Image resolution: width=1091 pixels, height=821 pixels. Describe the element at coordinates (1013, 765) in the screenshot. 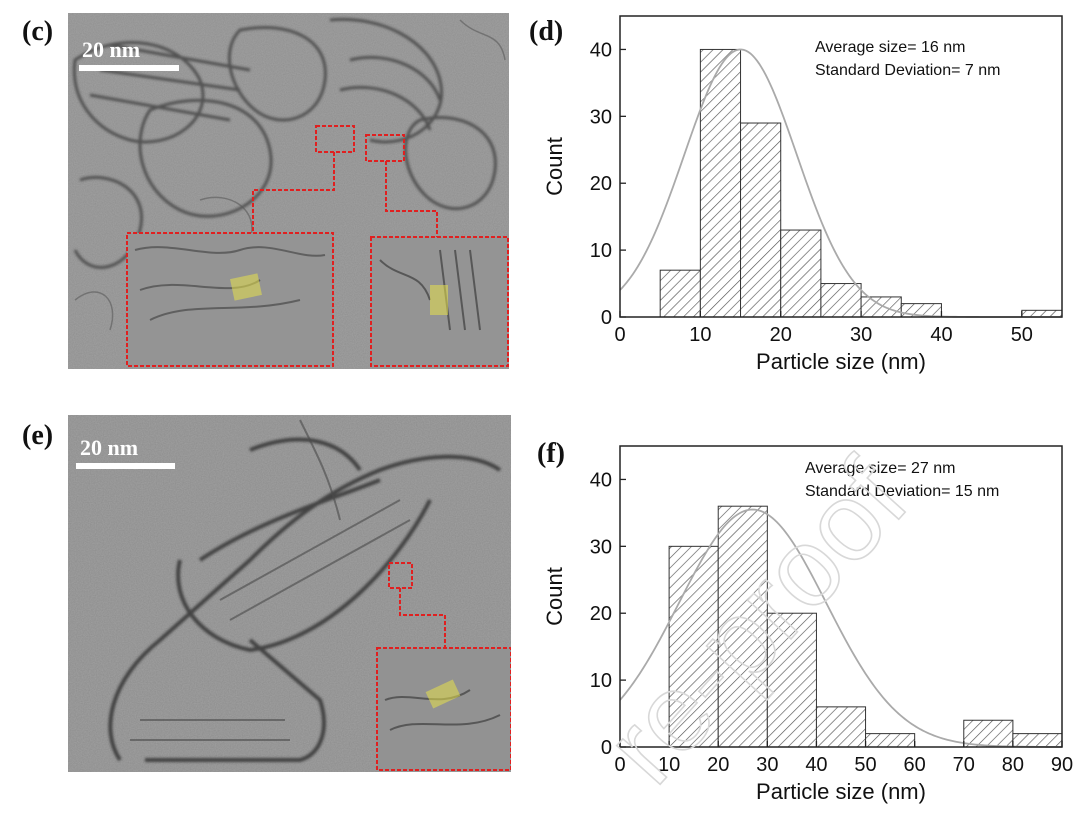

I see `x-tick-label: 80` at that location.